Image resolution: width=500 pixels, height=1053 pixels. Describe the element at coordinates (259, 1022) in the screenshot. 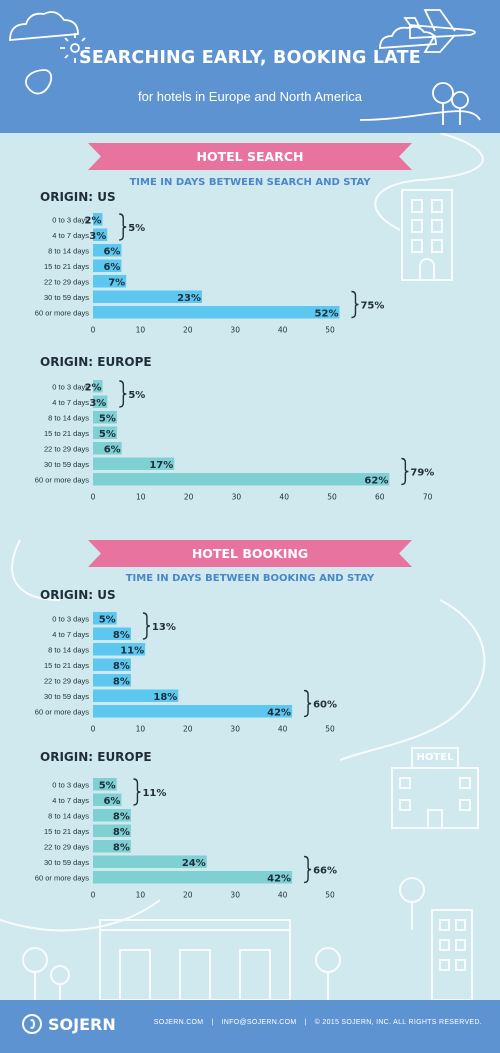

I see `email-link: INFO@SOJERN.COM` at that location.